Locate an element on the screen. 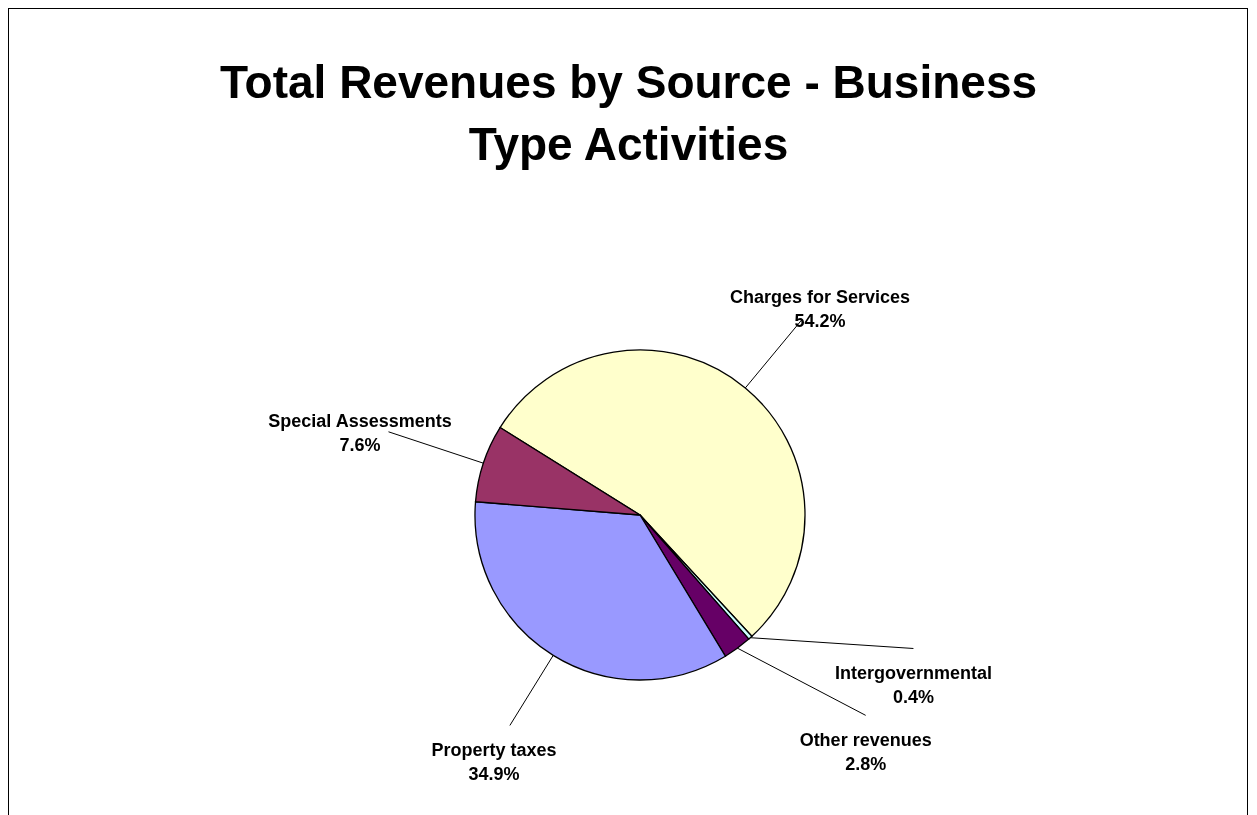  slice-label: Charges for Services is located at coordinates (820, 296).